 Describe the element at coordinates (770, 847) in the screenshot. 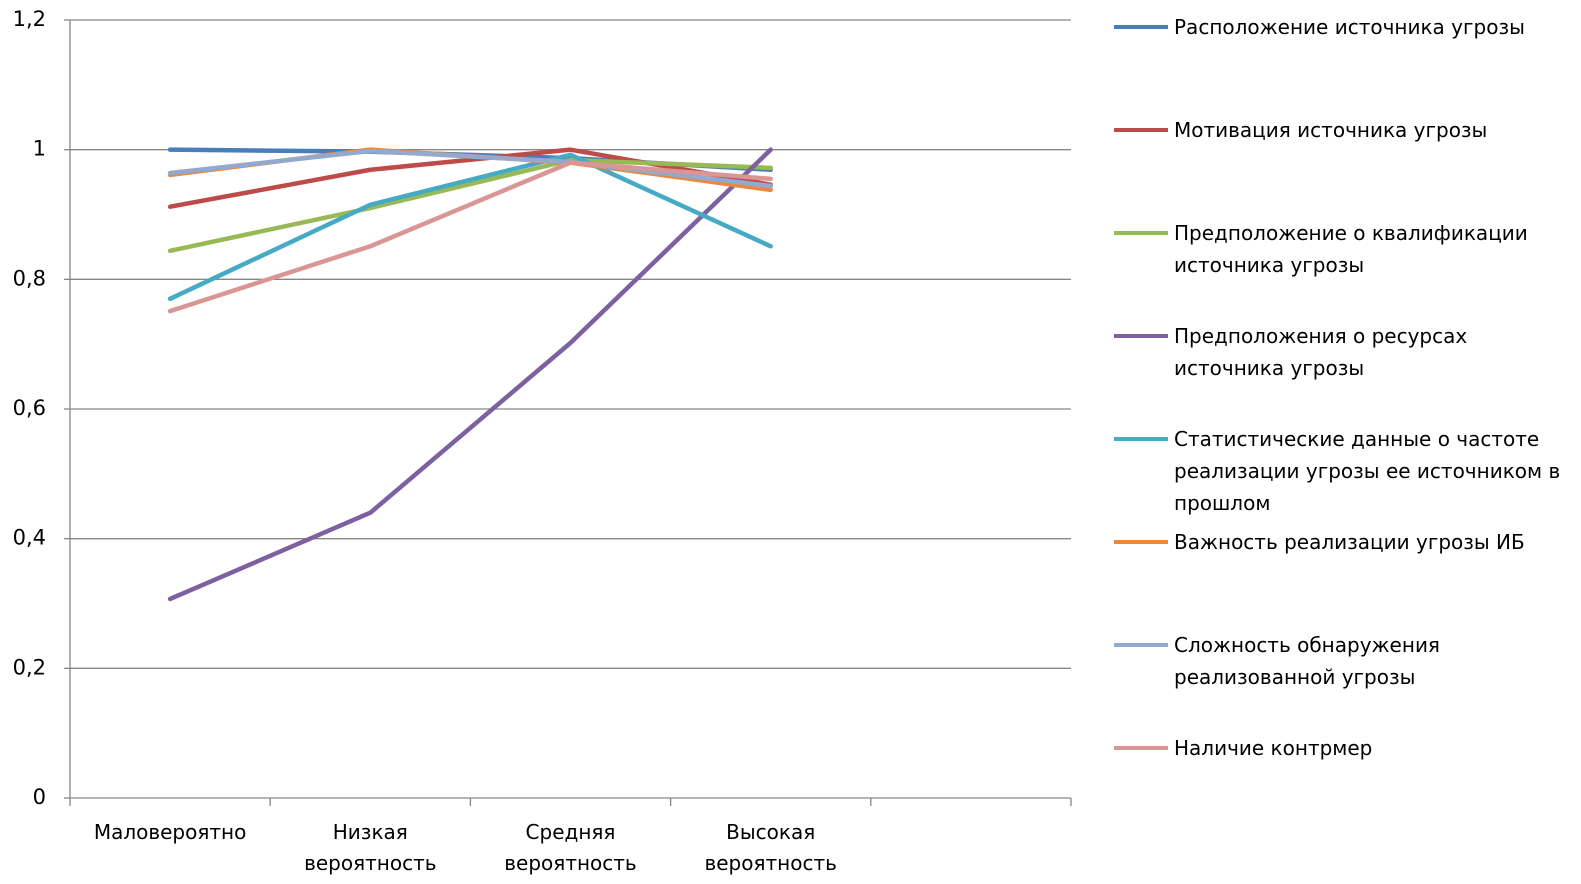

I see `x-tick-label: Высокая вероятность` at that location.